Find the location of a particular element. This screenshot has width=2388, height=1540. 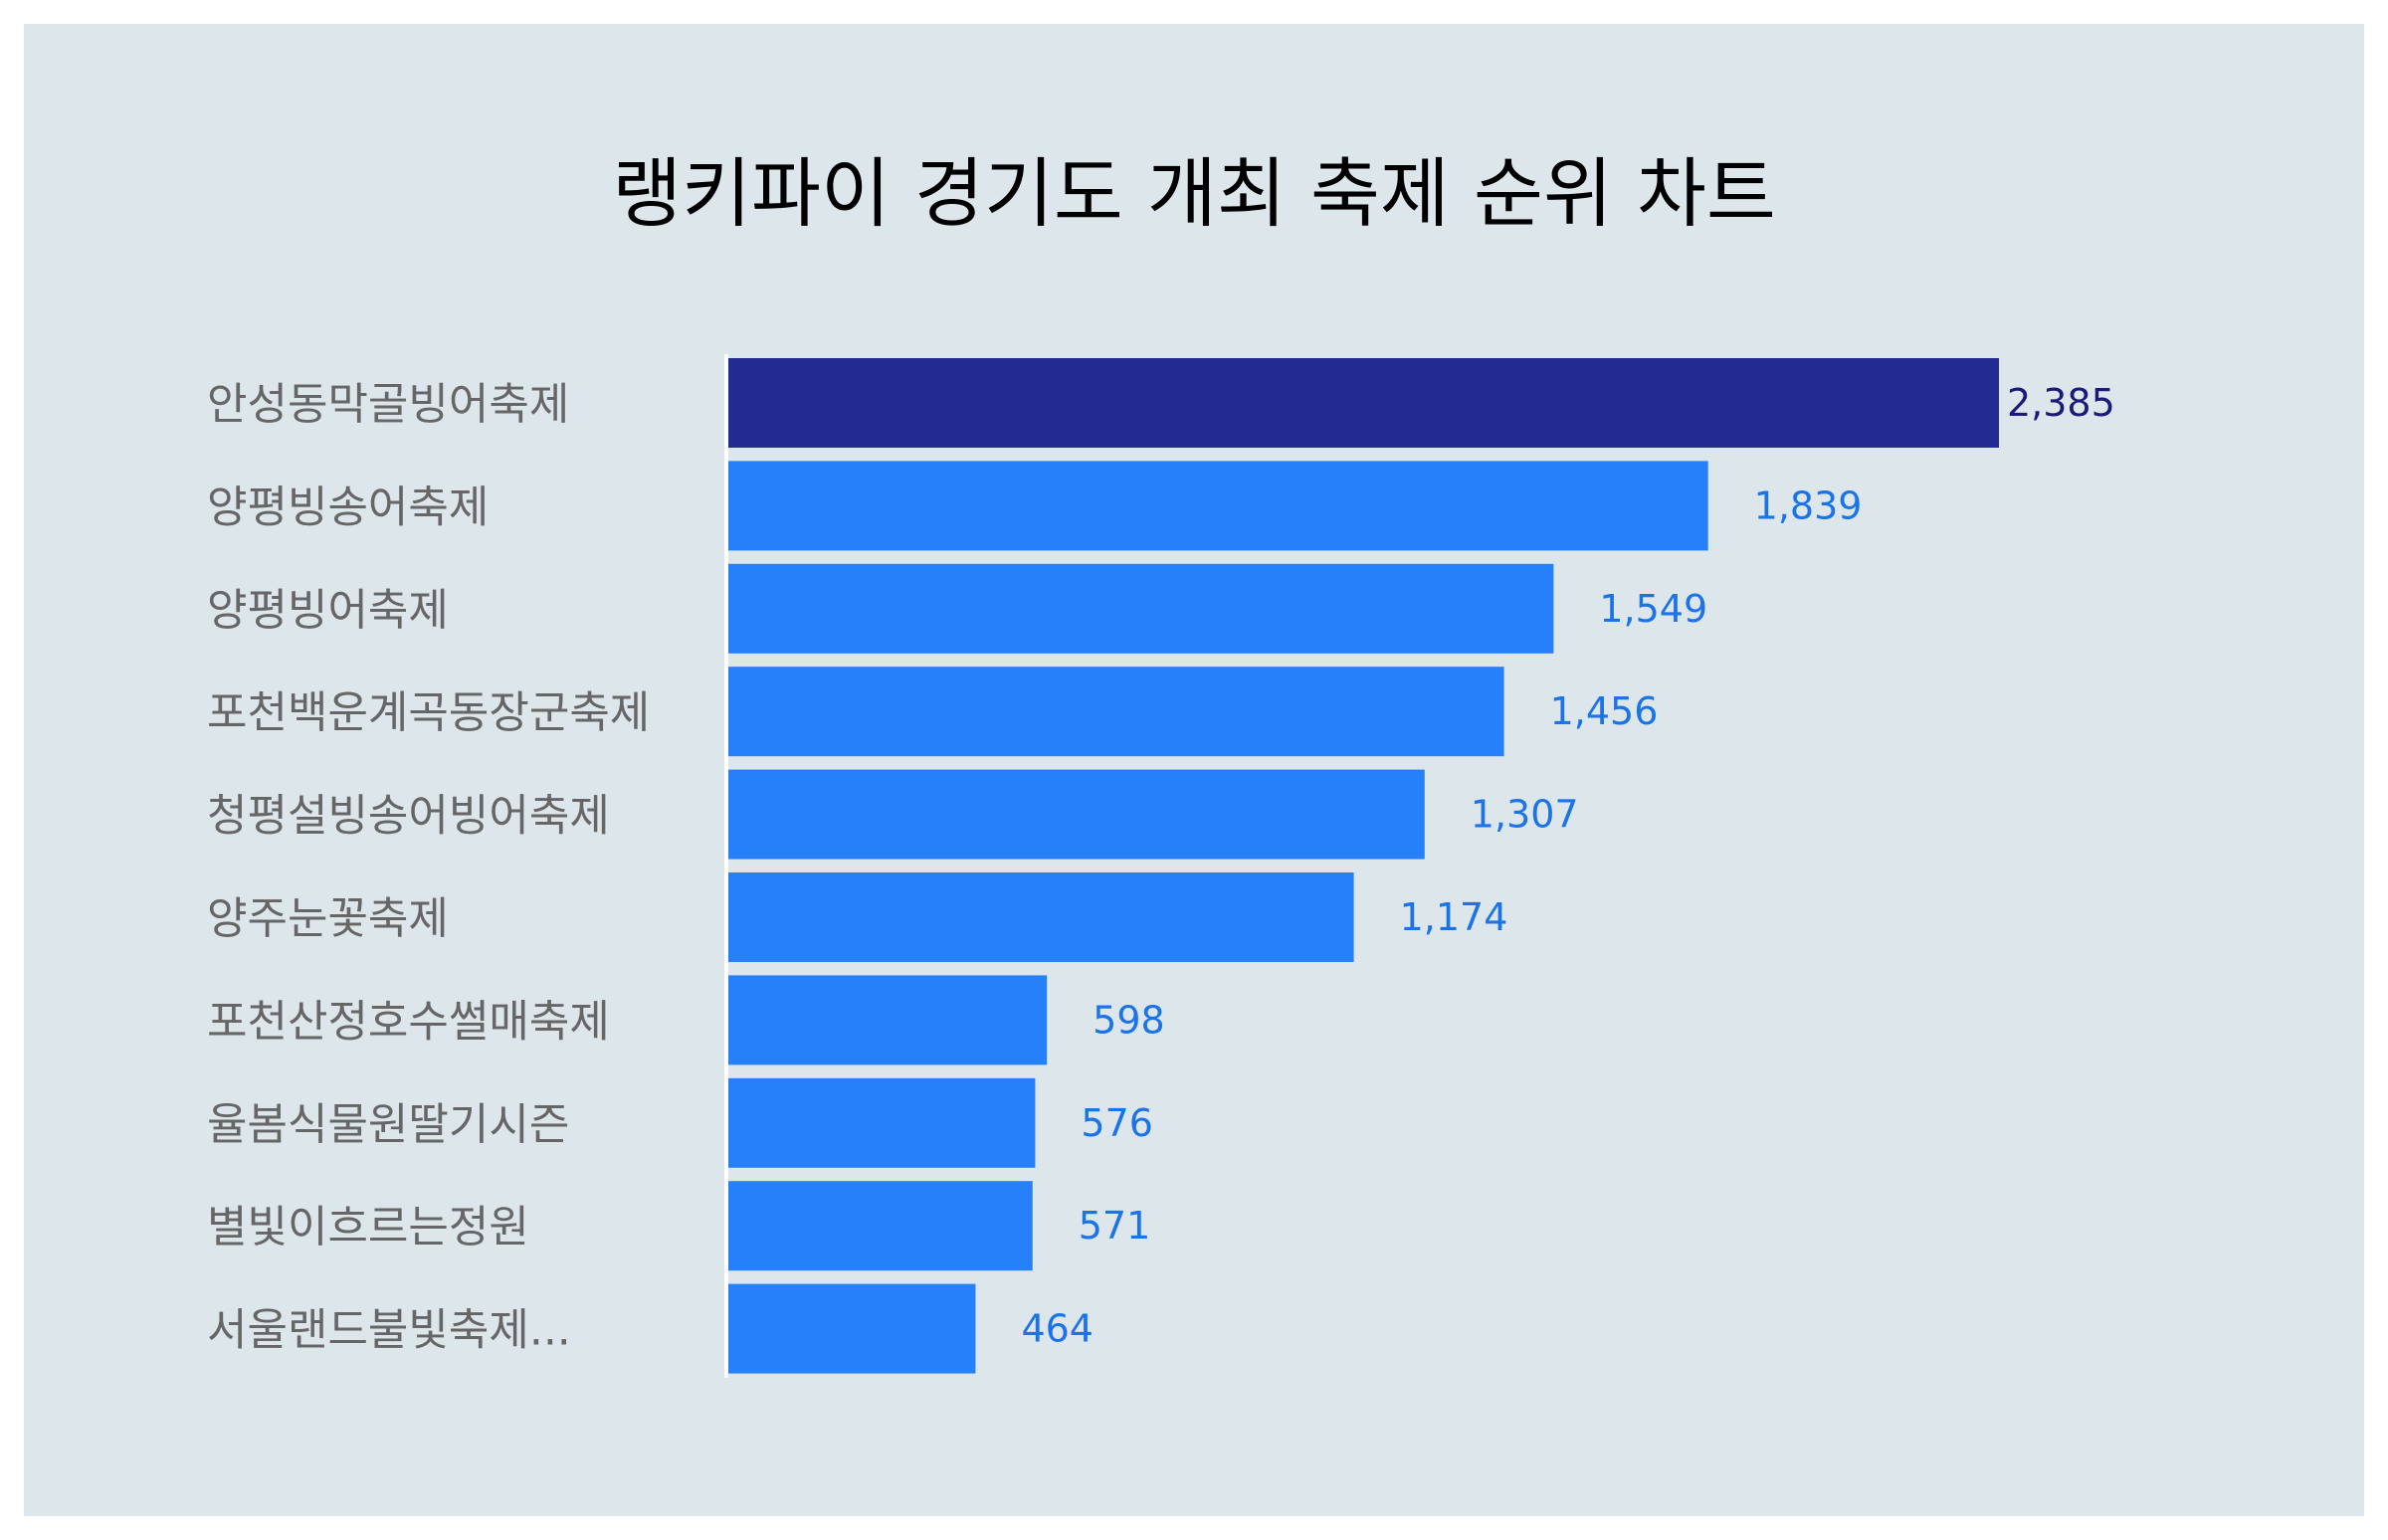

value-label-8: 576 is located at coordinates (1117, 1123).